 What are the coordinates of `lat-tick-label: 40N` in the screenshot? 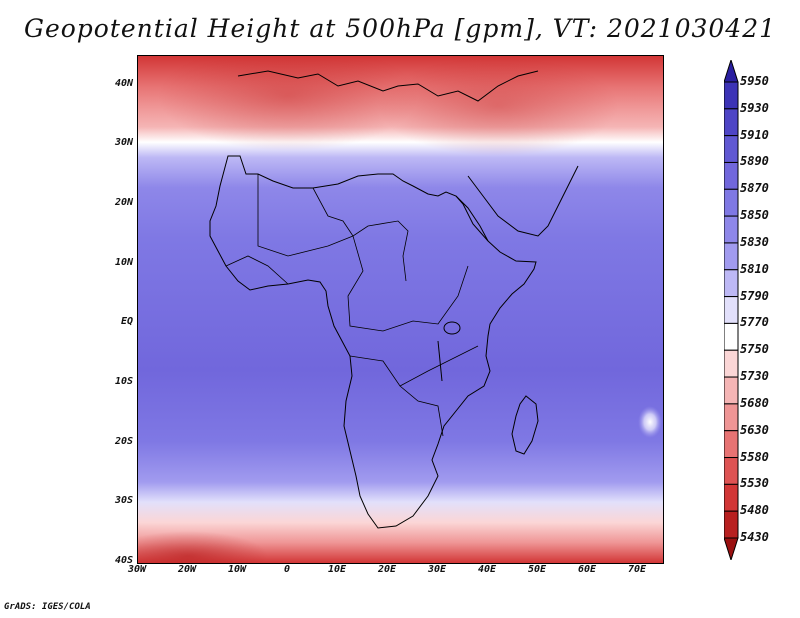 It's located at (123, 83).